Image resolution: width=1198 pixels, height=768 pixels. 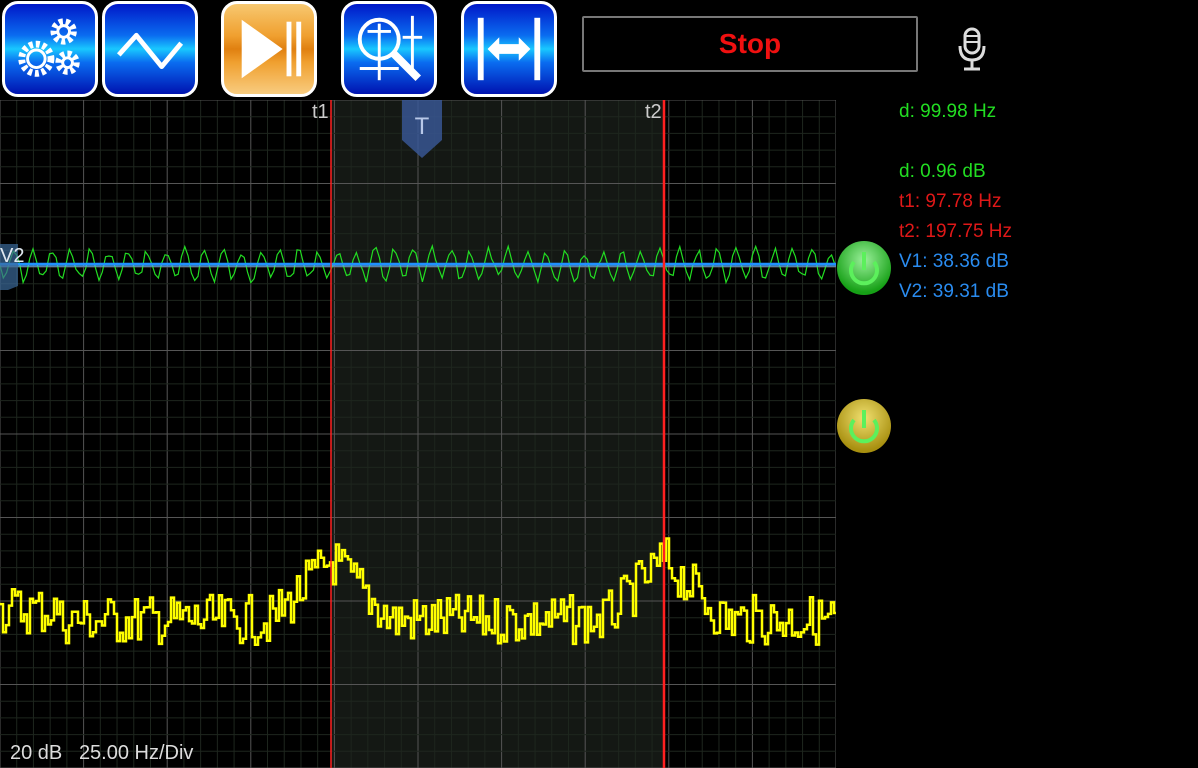 What do you see at coordinates (653, 112) in the screenshot?
I see `t2-cursor-label: t2` at bounding box center [653, 112].